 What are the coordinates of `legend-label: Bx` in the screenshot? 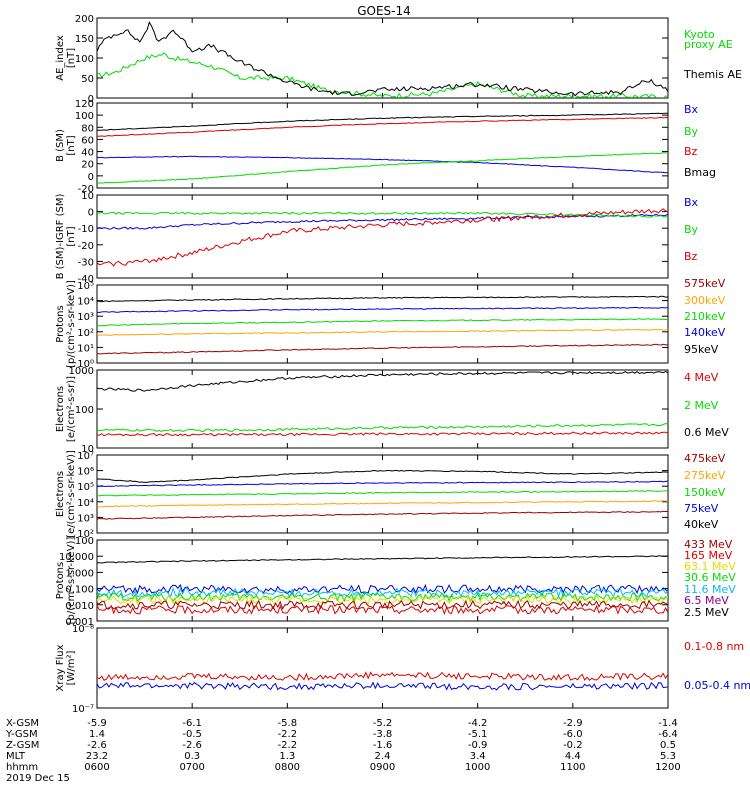 It's located at (691, 109).